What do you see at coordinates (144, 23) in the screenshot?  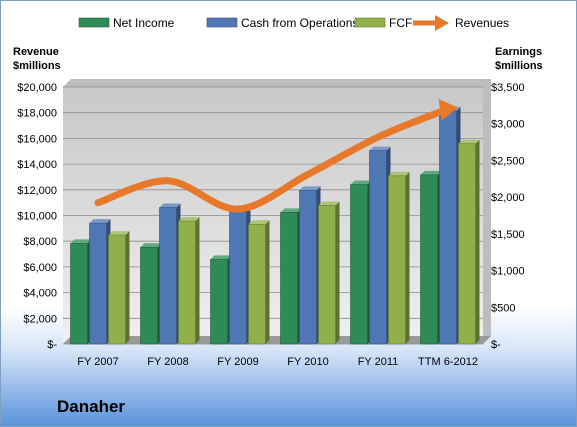 I see `legend-label: Net Income` at bounding box center [144, 23].